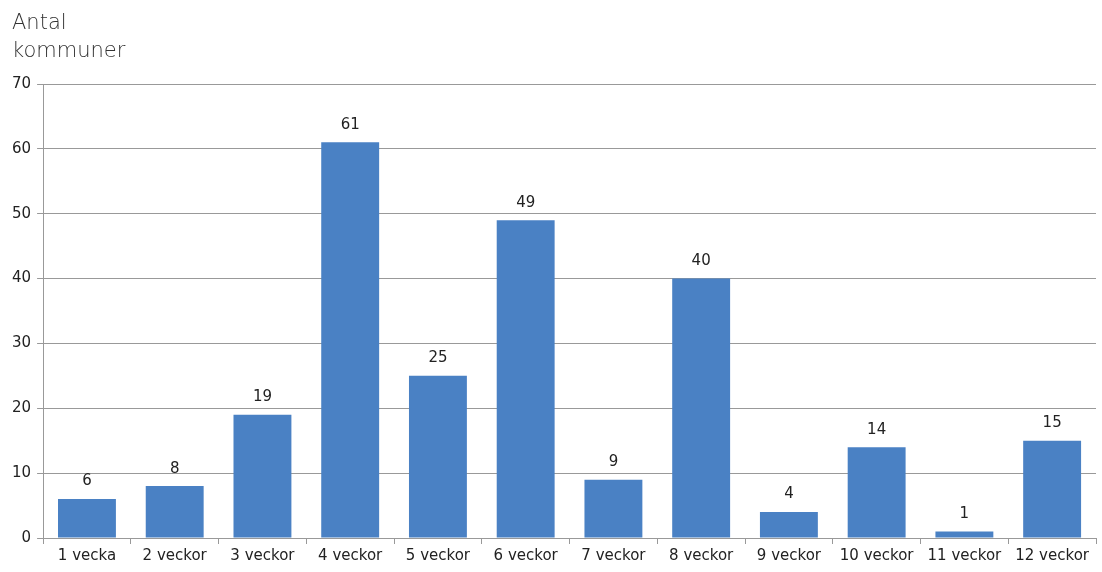  Describe the element at coordinates (21, 212) in the screenshot. I see `y-tick-label: 50` at that location.